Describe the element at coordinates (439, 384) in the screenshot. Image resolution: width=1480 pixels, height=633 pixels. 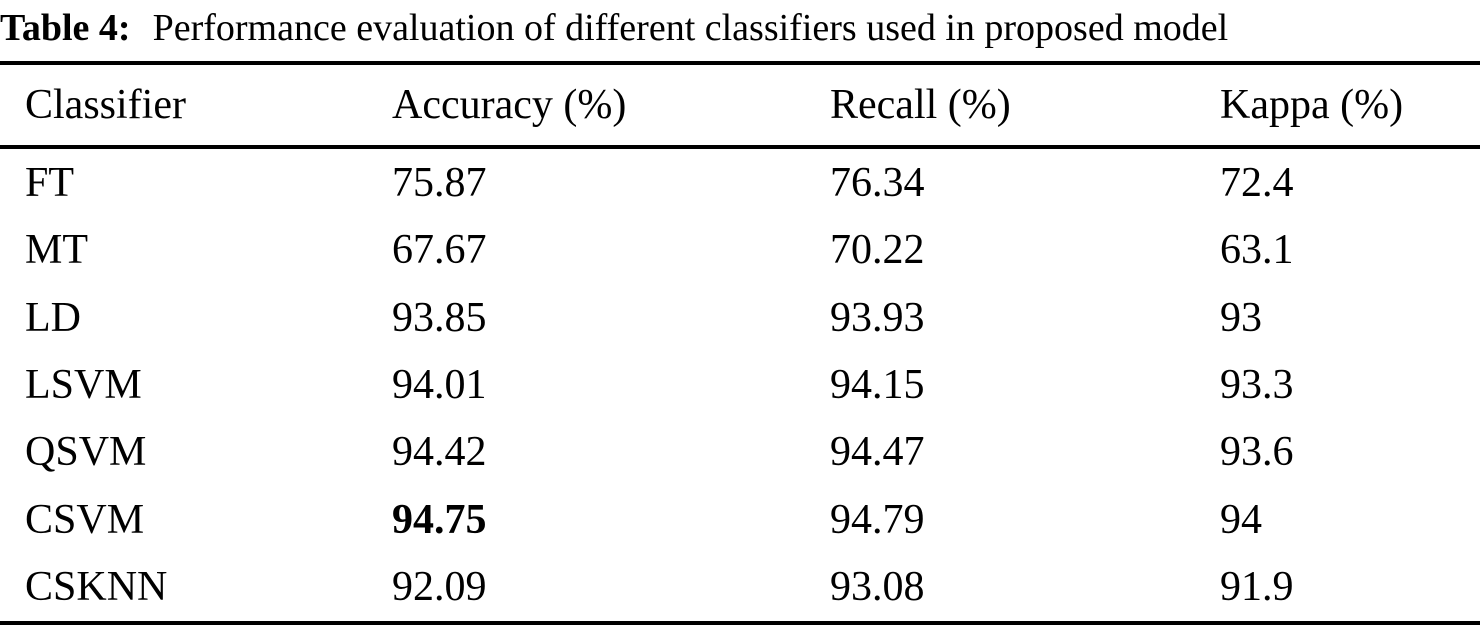
I see `cell-accuracy: 94.01` at that location.